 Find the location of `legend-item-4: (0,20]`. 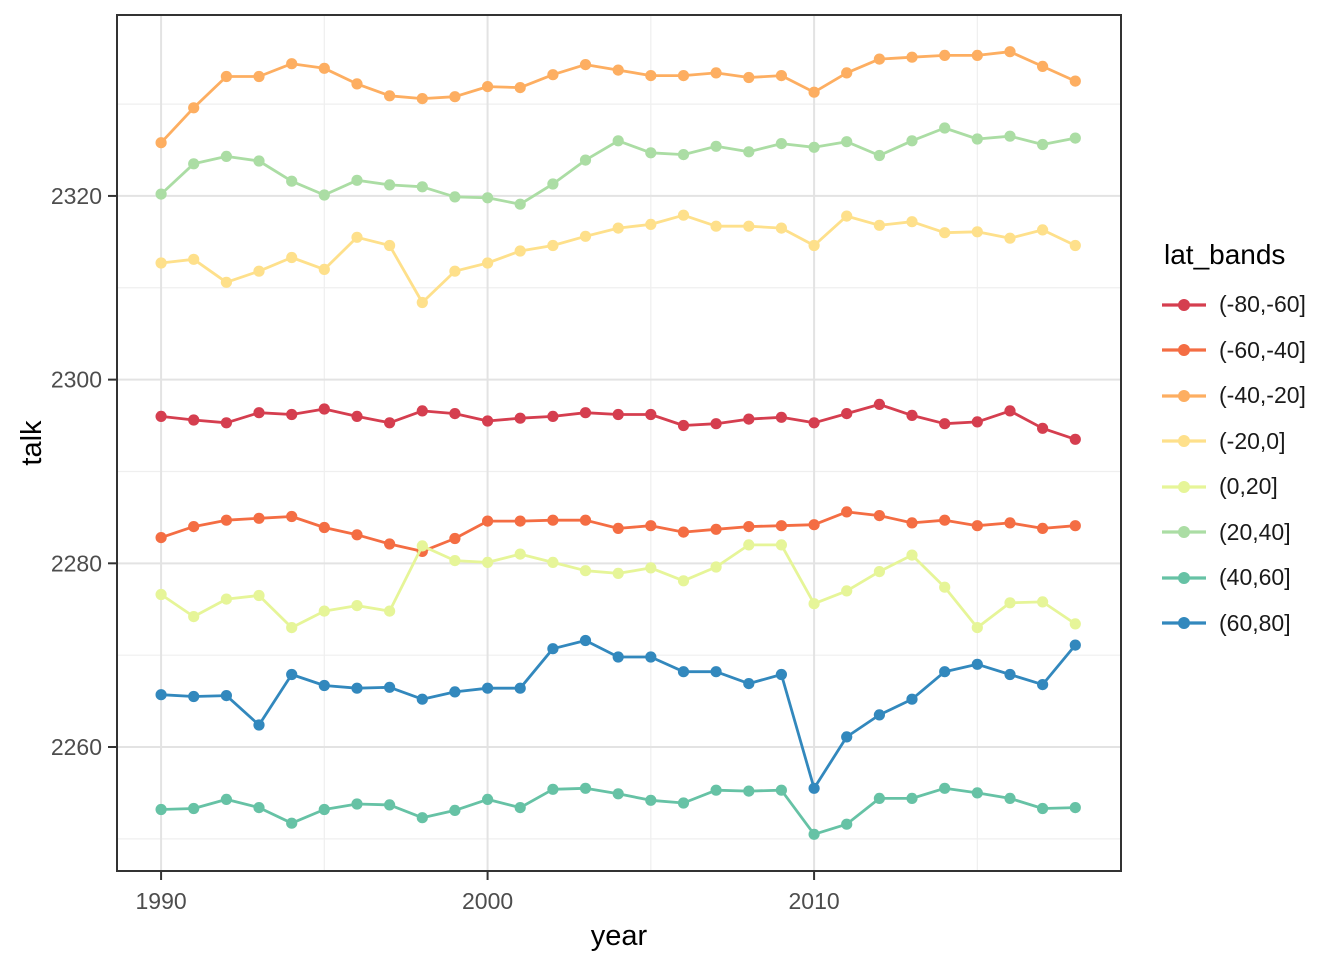

legend-item-4: (0,20] is located at coordinates (1234, 487).